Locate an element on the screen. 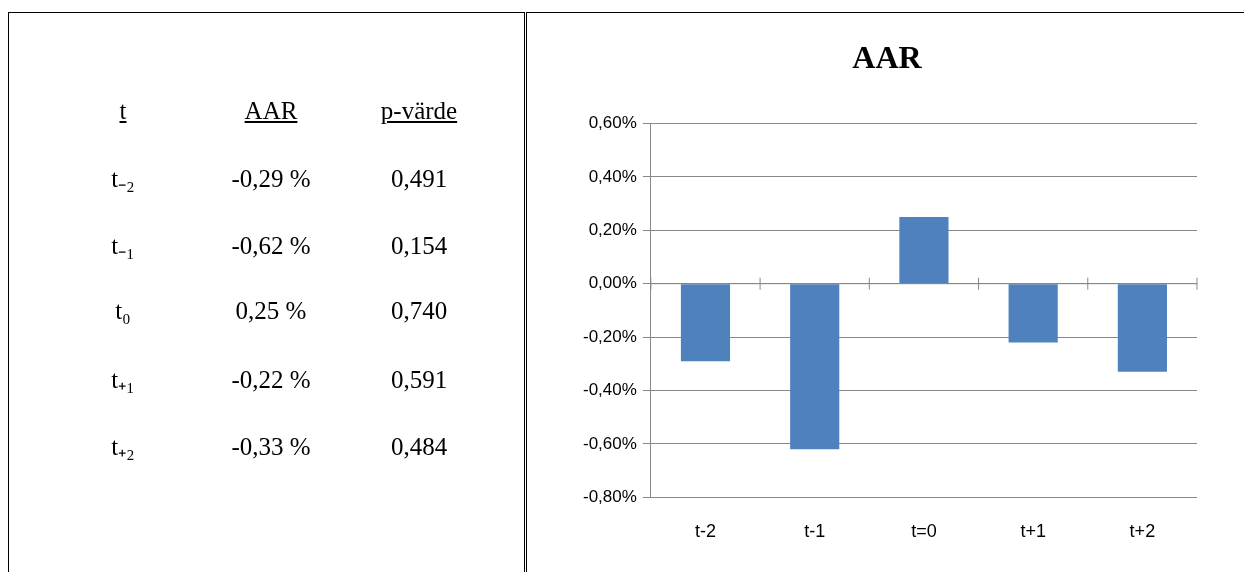 The width and height of the screenshot is (1244, 572). y-tick-label: 0,60% is located at coordinates (612, 123).